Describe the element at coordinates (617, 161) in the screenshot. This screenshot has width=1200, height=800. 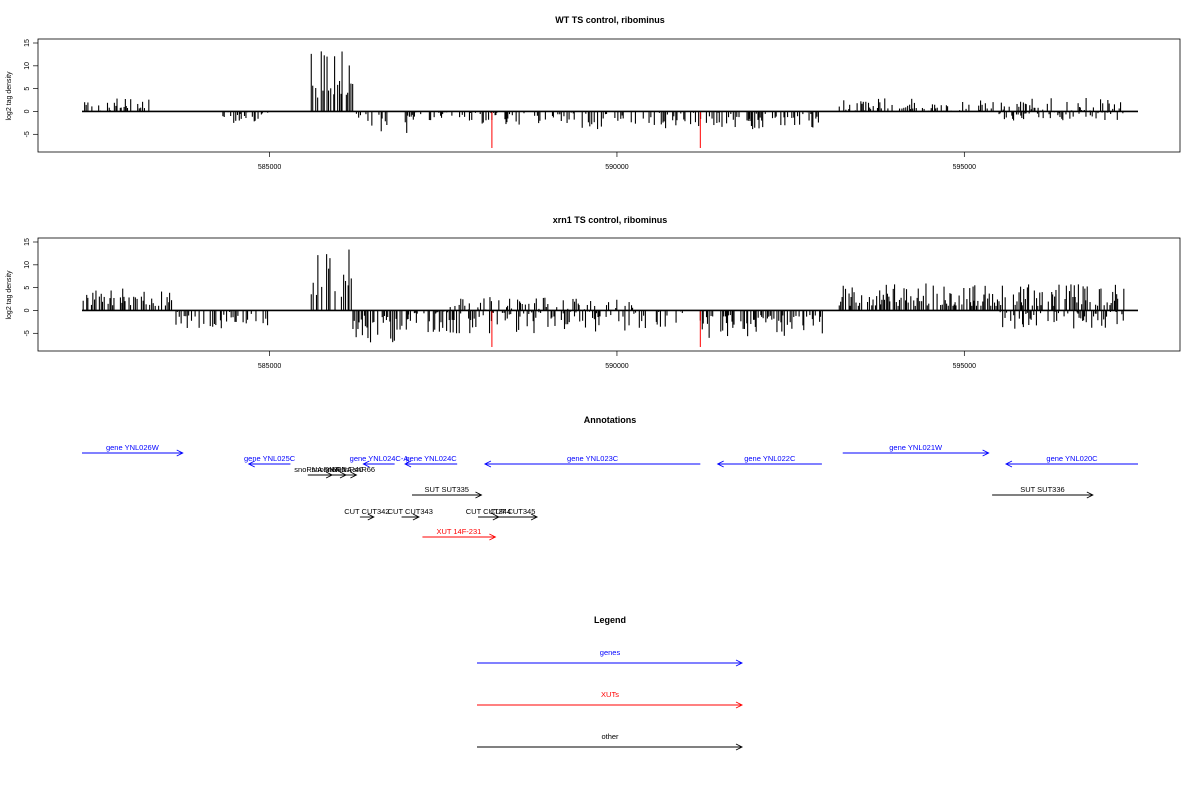
I see `wt-x-ticks: 585000 590000 595000` at that location.